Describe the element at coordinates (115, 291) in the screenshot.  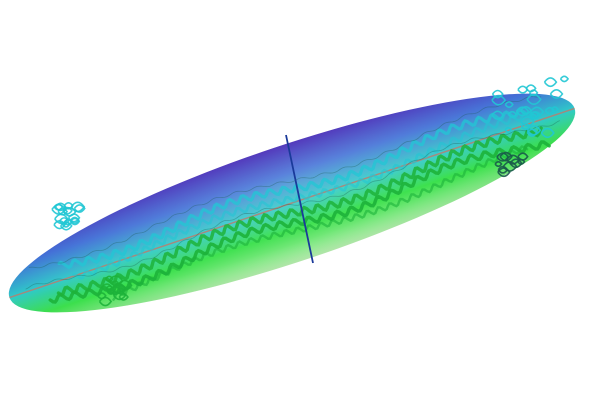
I see `cap-structure-left-green` at that location.